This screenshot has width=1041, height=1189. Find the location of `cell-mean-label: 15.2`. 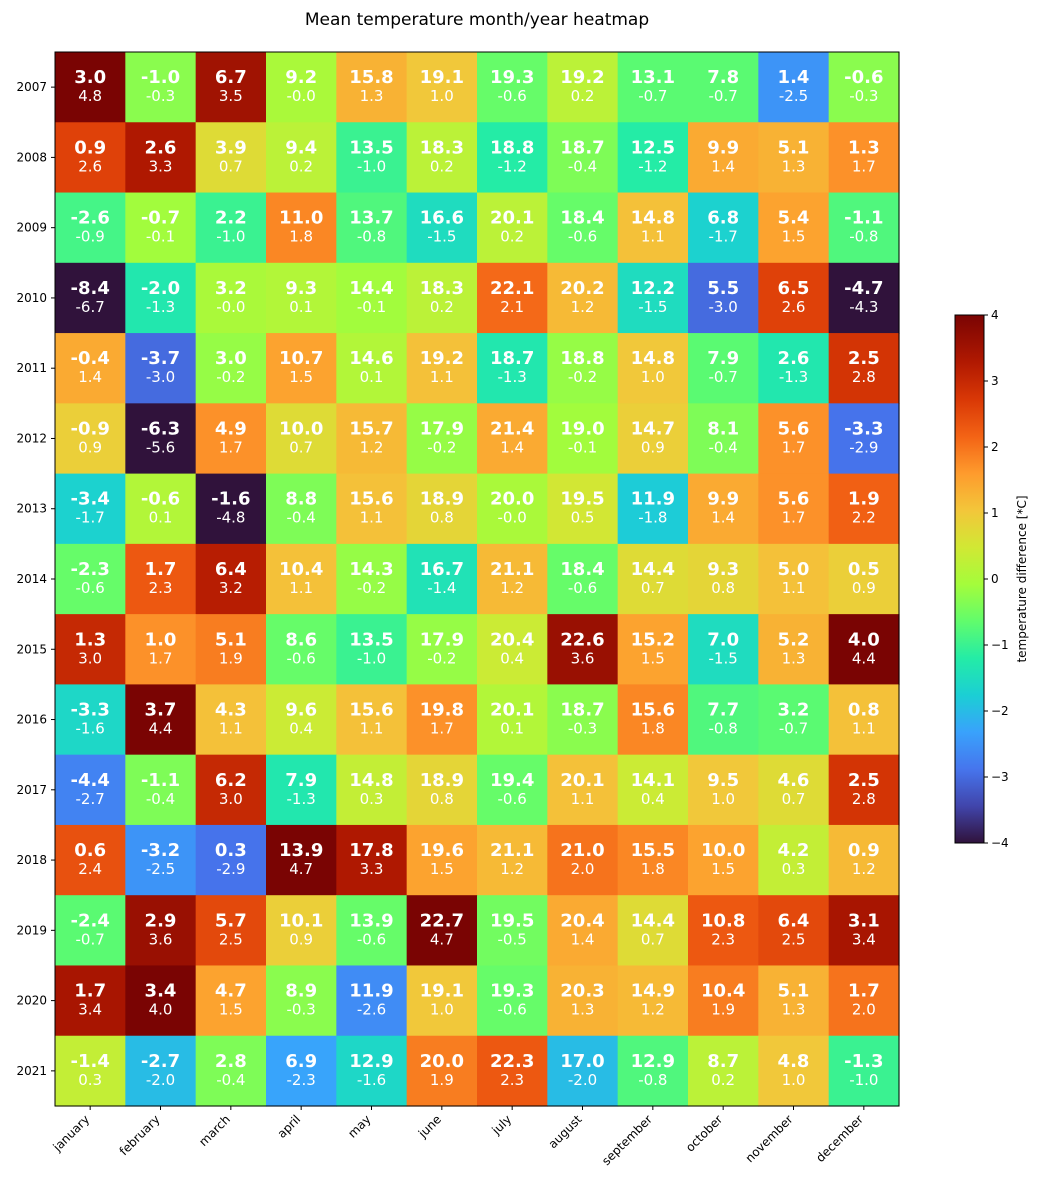

cell-mean-label: 15.2 is located at coordinates (653, 639).